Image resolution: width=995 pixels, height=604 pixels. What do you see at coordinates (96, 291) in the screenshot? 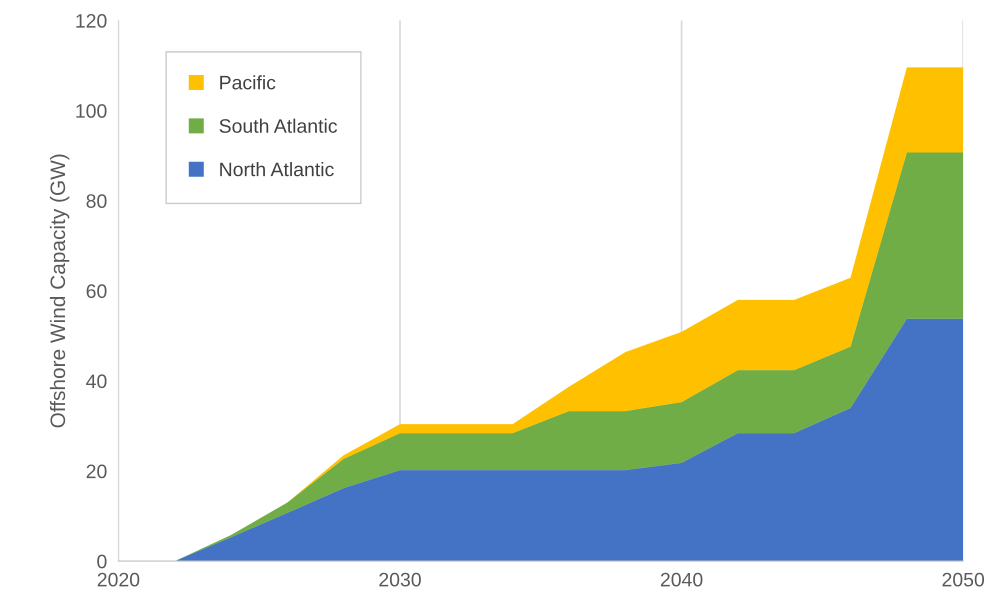
I see `y-tick-label: 60` at bounding box center [96, 291].